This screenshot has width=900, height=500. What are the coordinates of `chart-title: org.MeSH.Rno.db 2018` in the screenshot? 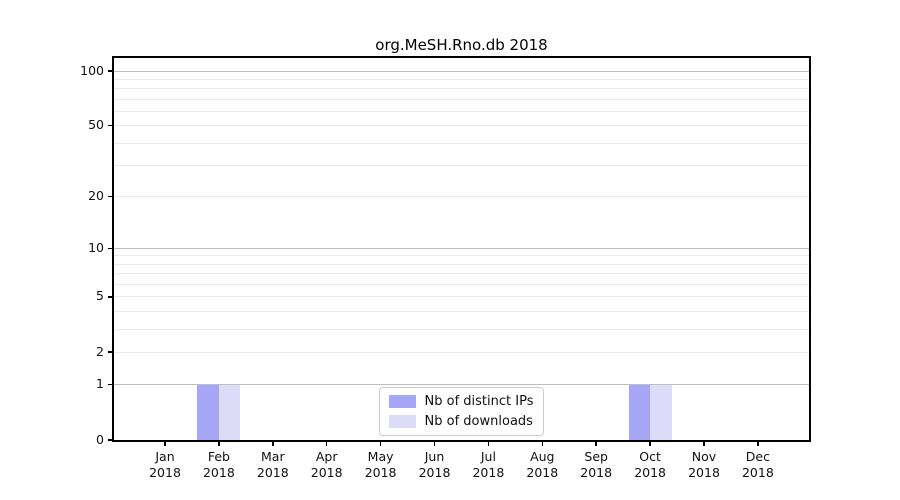 It's located at (461, 45).